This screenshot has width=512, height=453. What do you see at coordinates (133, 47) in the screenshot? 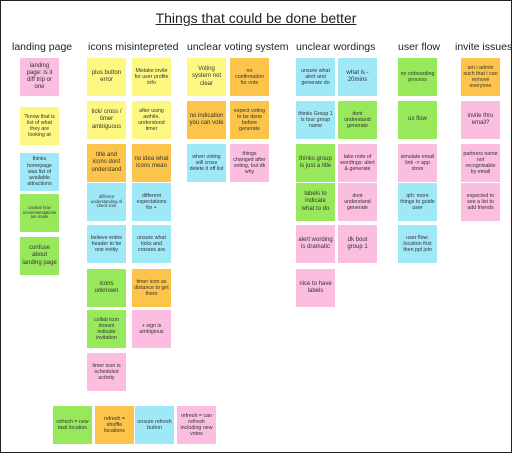
I see `column-header-icons-misinterpreted: icons misintepreted` at bounding box center [133, 47].